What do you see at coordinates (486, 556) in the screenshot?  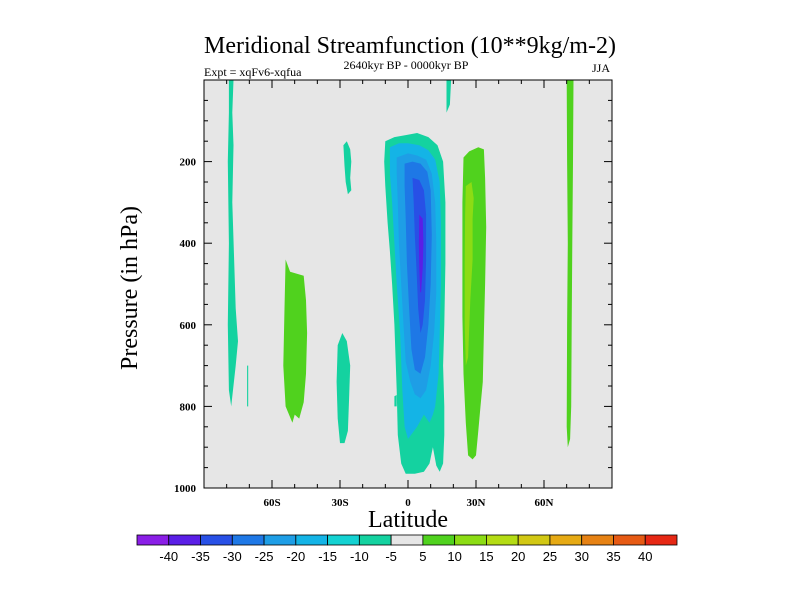 I see `colorbar-label: 15` at bounding box center [486, 556].